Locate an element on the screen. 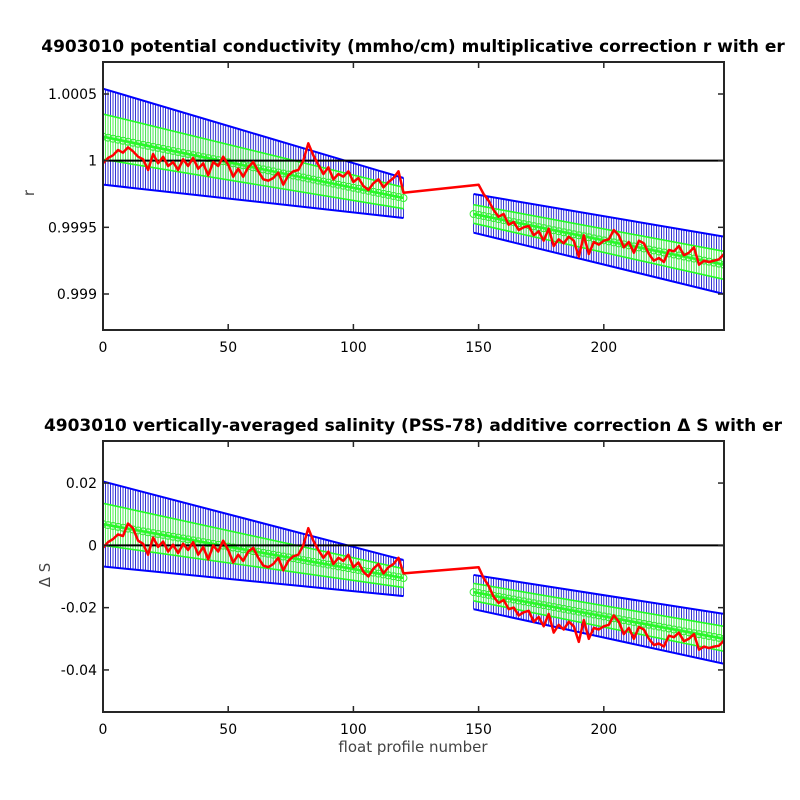 The image size is (800, 800). top-correction-line is located at coordinates (413, 204).